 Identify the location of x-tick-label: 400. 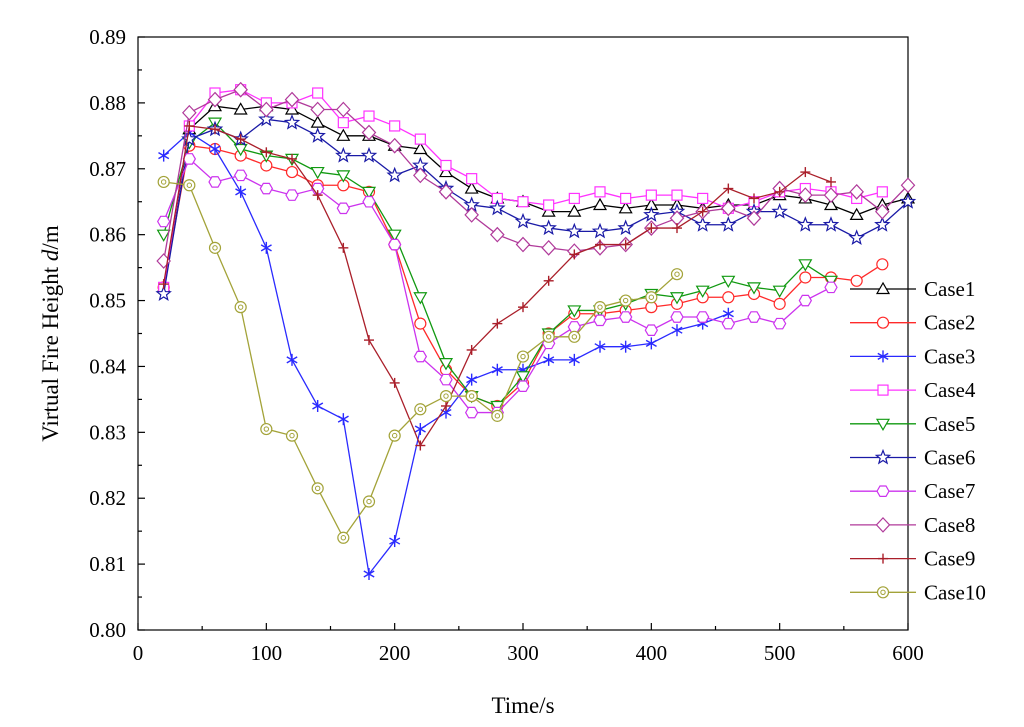
(652, 653).